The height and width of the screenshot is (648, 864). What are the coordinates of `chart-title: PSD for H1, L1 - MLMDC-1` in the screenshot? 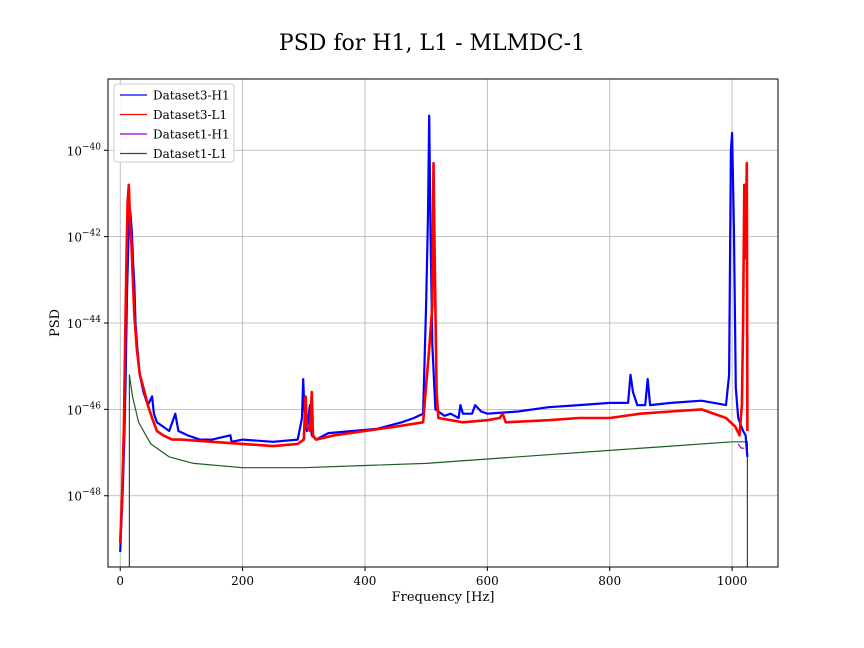 It's located at (432, 43).